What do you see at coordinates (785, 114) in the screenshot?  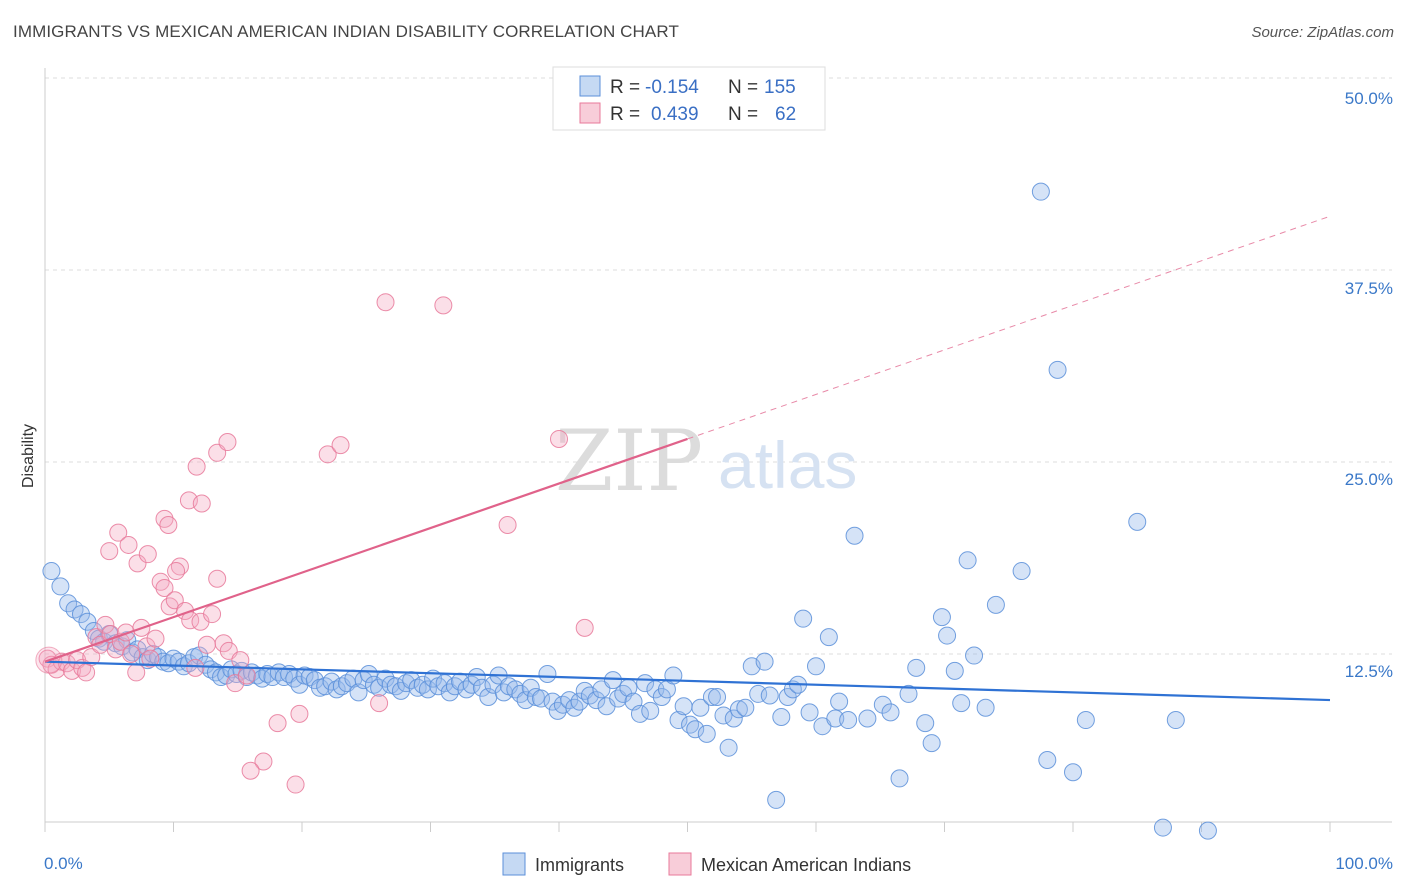 I see `stats-n-value-mexican: 62` at bounding box center [785, 114].